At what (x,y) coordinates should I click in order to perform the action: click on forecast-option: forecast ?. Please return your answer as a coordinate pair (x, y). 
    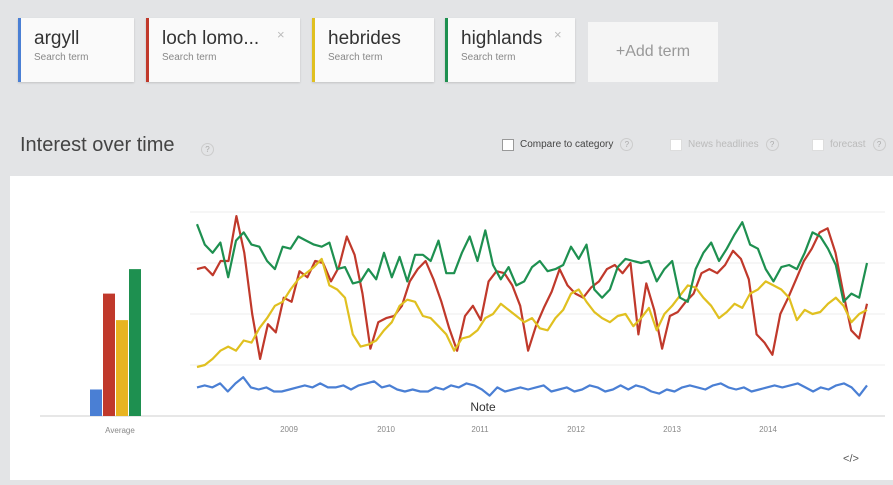
    Looking at the image, I should click on (849, 144).